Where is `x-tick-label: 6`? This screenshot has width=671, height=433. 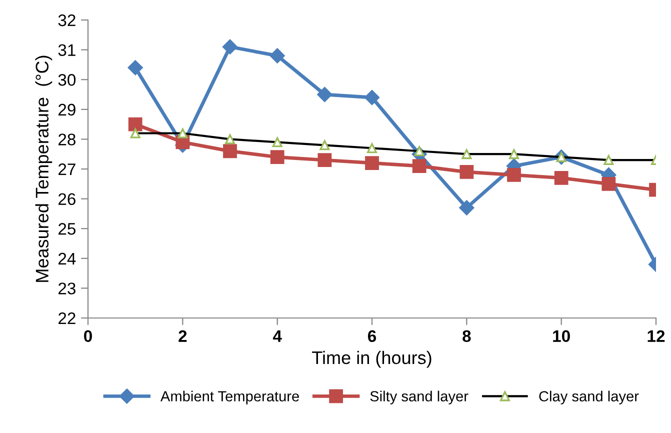 x-tick-label: 6 is located at coordinates (372, 336).